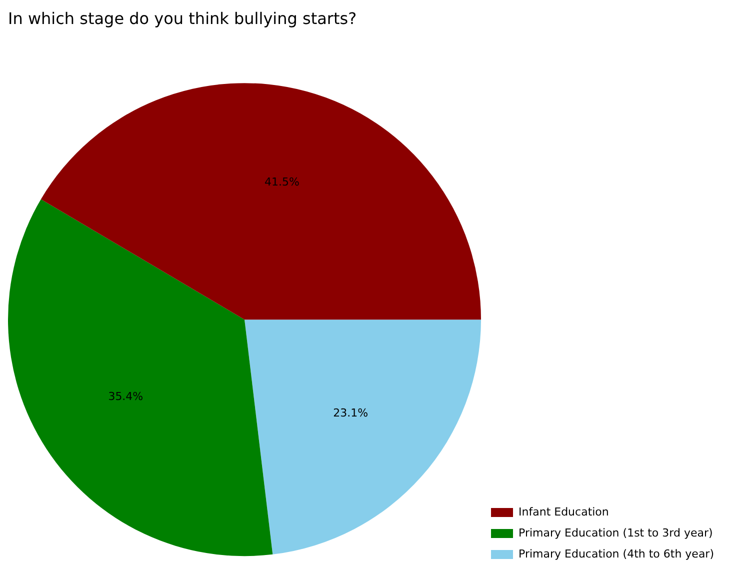 The height and width of the screenshot is (578, 732). What do you see at coordinates (182, 18) in the screenshot?
I see `chart-title: In which stage do you think bullying starts?` at bounding box center [182, 18].